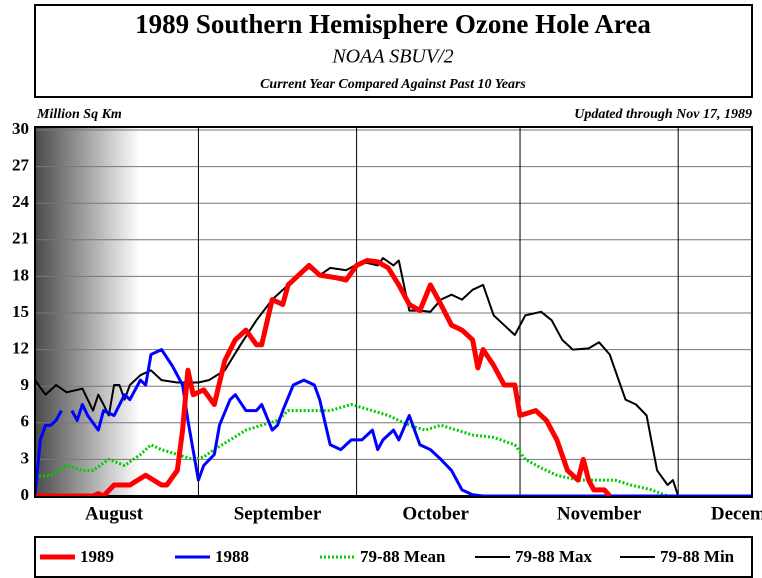 The width and height of the screenshot is (762, 578). I want to click on legend-label: 79-88 Min, so click(697, 556).